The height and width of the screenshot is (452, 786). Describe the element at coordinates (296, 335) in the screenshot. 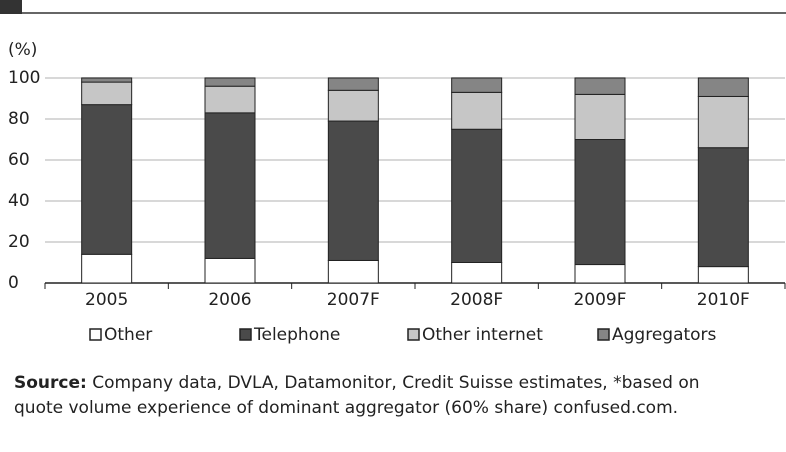

I see `legend-label: Telephone` at that location.